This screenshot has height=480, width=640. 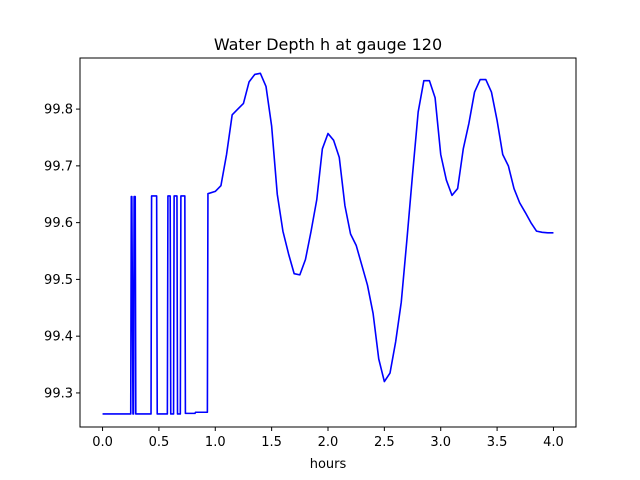 What do you see at coordinates (328, 442) in the screenshot?
I see `x-tick-label: 2.0` at bounding box center [328, 442].